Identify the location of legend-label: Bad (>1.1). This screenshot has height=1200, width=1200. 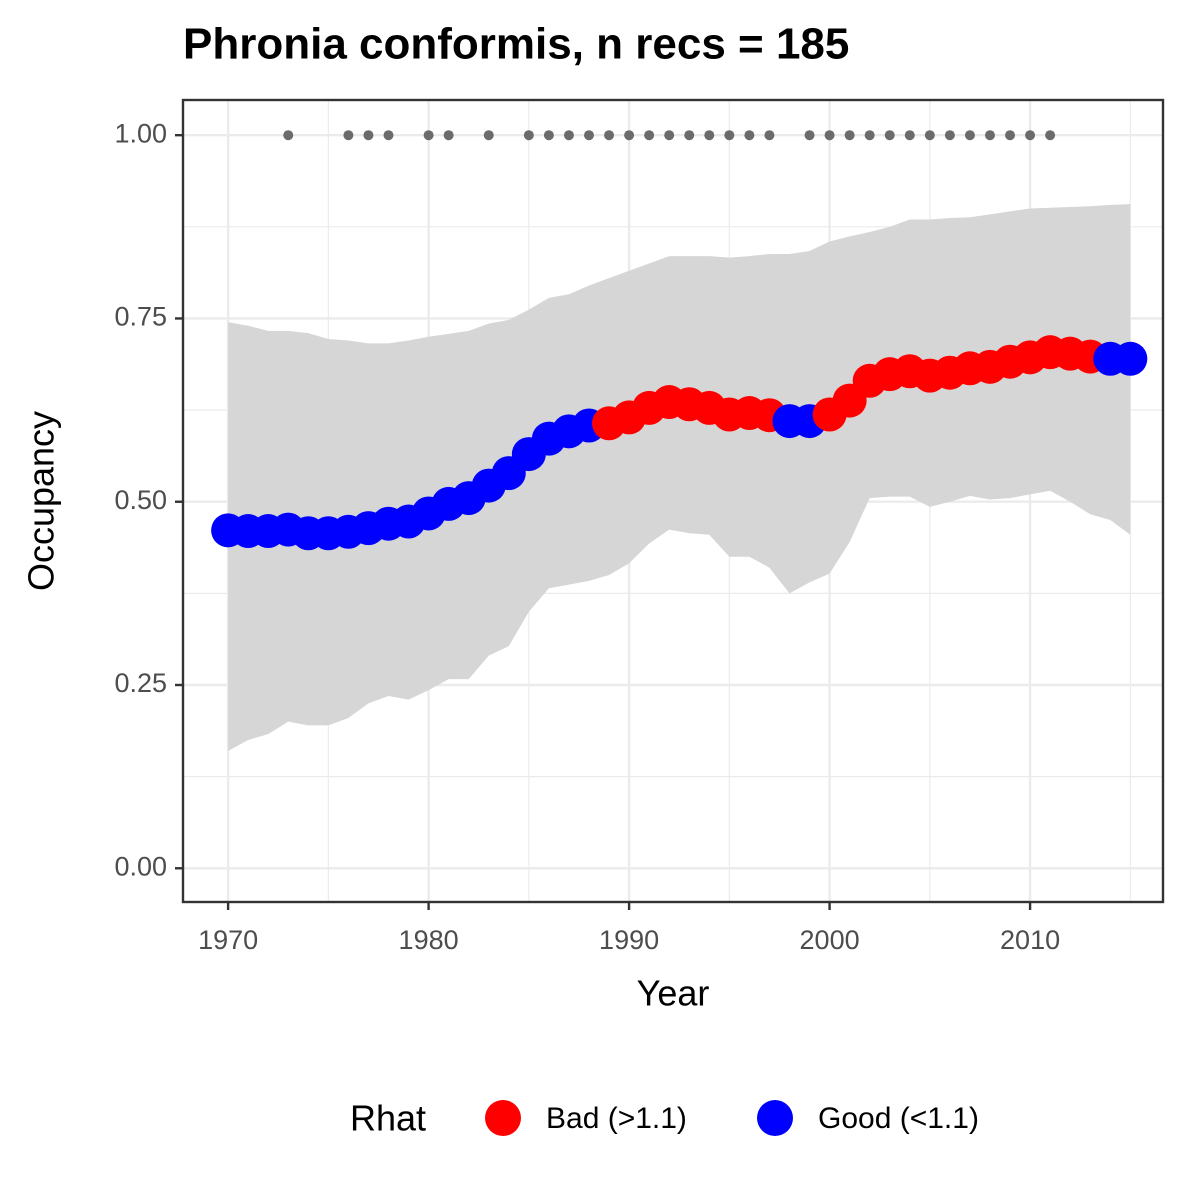
(616, 1118).